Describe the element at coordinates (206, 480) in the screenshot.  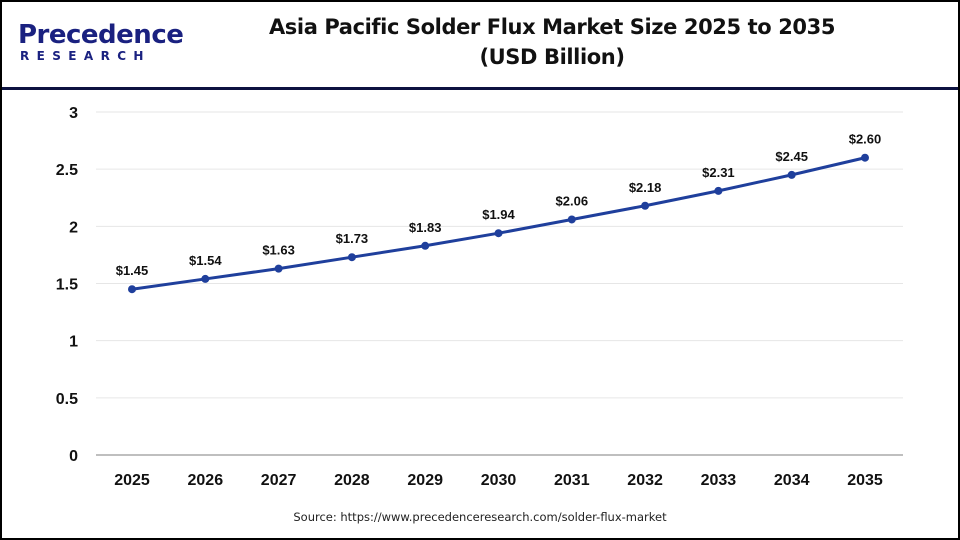
I see `x-tick-label: 2026` at that location.